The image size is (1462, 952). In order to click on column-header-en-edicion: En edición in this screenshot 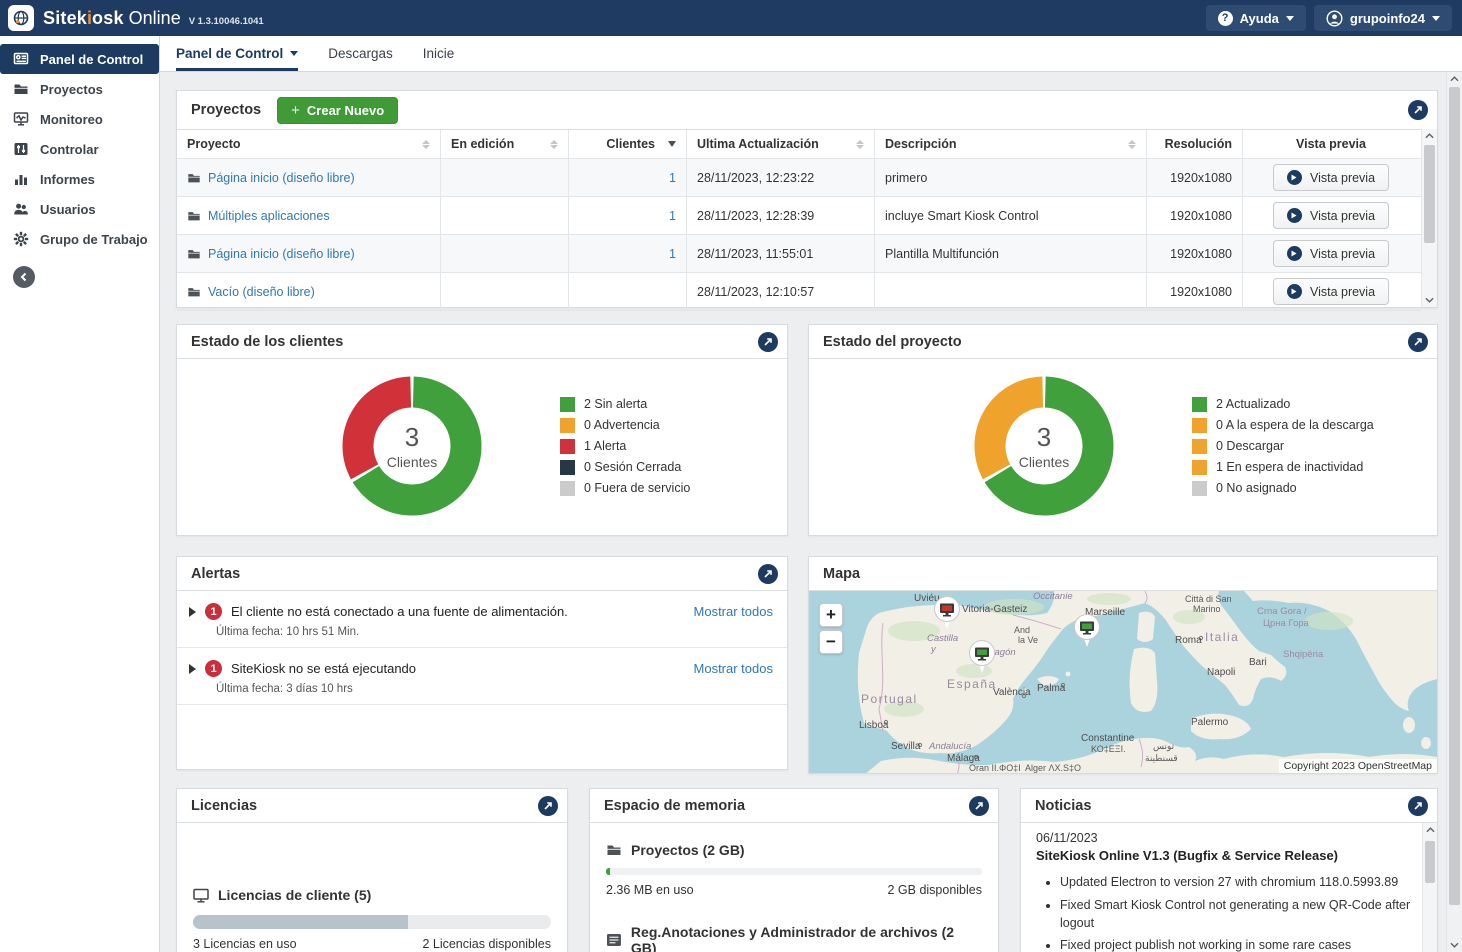, I will do `click(505, 144)`.